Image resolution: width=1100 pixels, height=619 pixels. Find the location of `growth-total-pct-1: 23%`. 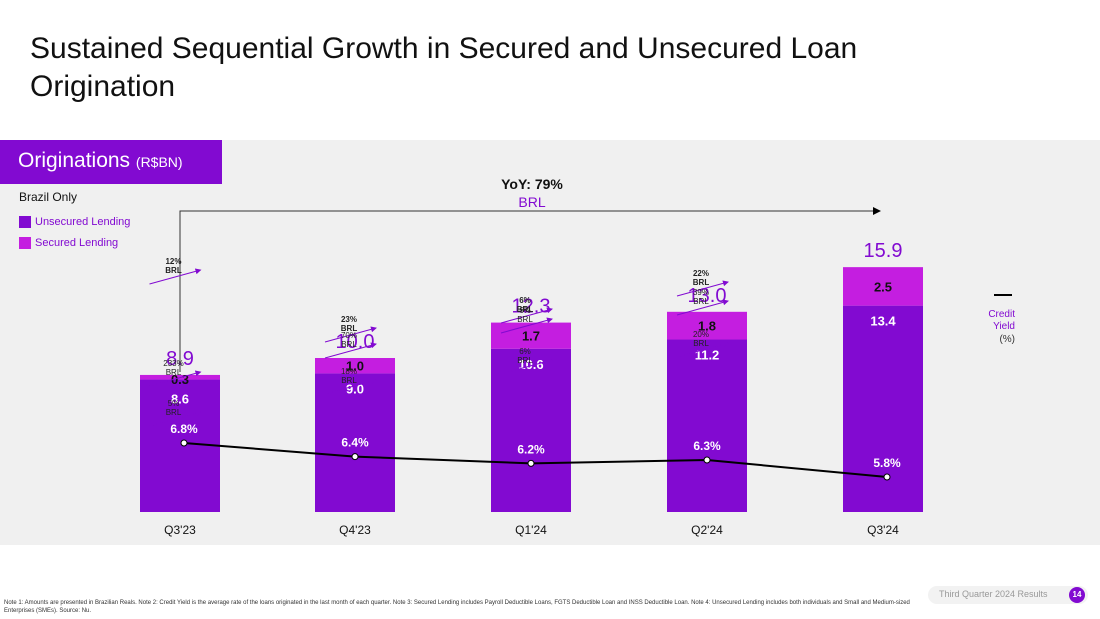

growth-total-pct-1: 23% is located at coordinates (349, 319).